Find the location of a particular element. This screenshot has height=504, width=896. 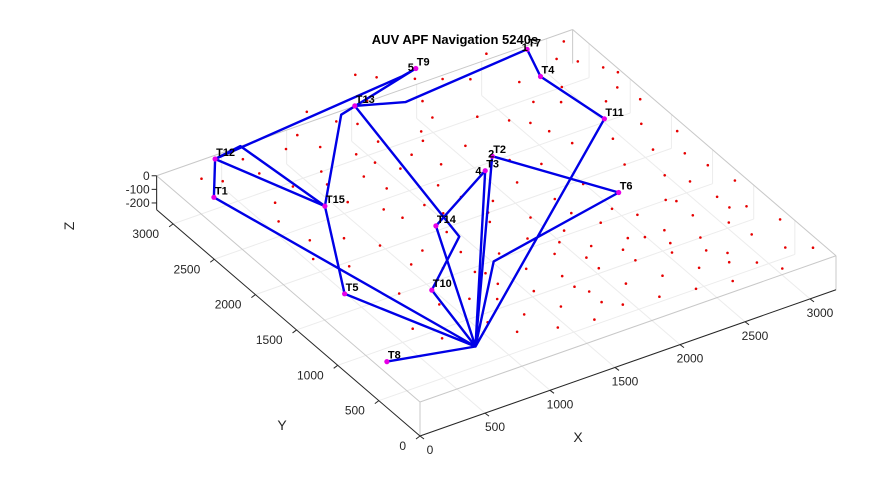

grid-line-x is located at coordinates (613, 209).